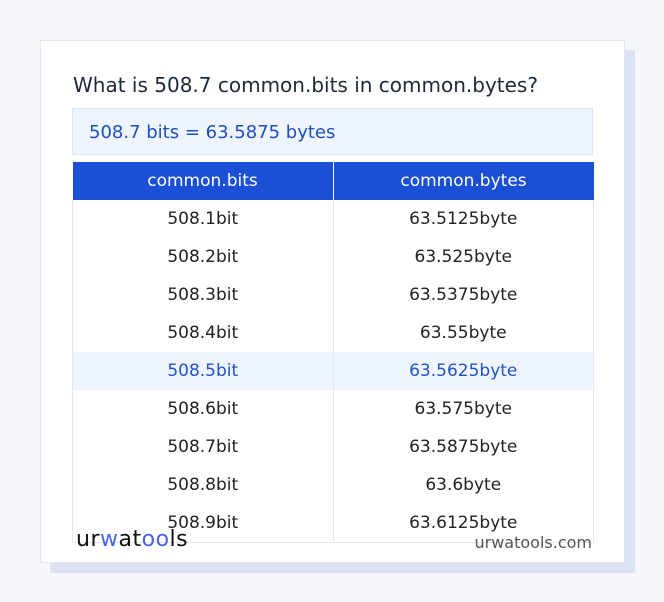 The image size is (664, 602). What do you see at coordinates (202, 181) in the screenshot?
I see `column-header-bits: common.bits` at bounding box center [202, 181].